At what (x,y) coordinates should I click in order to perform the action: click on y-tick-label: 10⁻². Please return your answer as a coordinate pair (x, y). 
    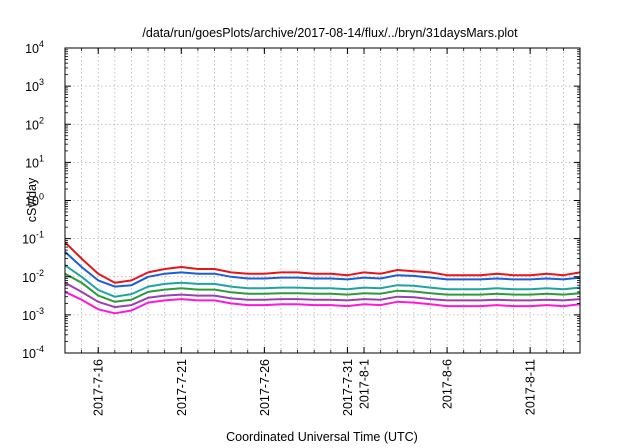
    Looking at the image, I should click on (33, 276).